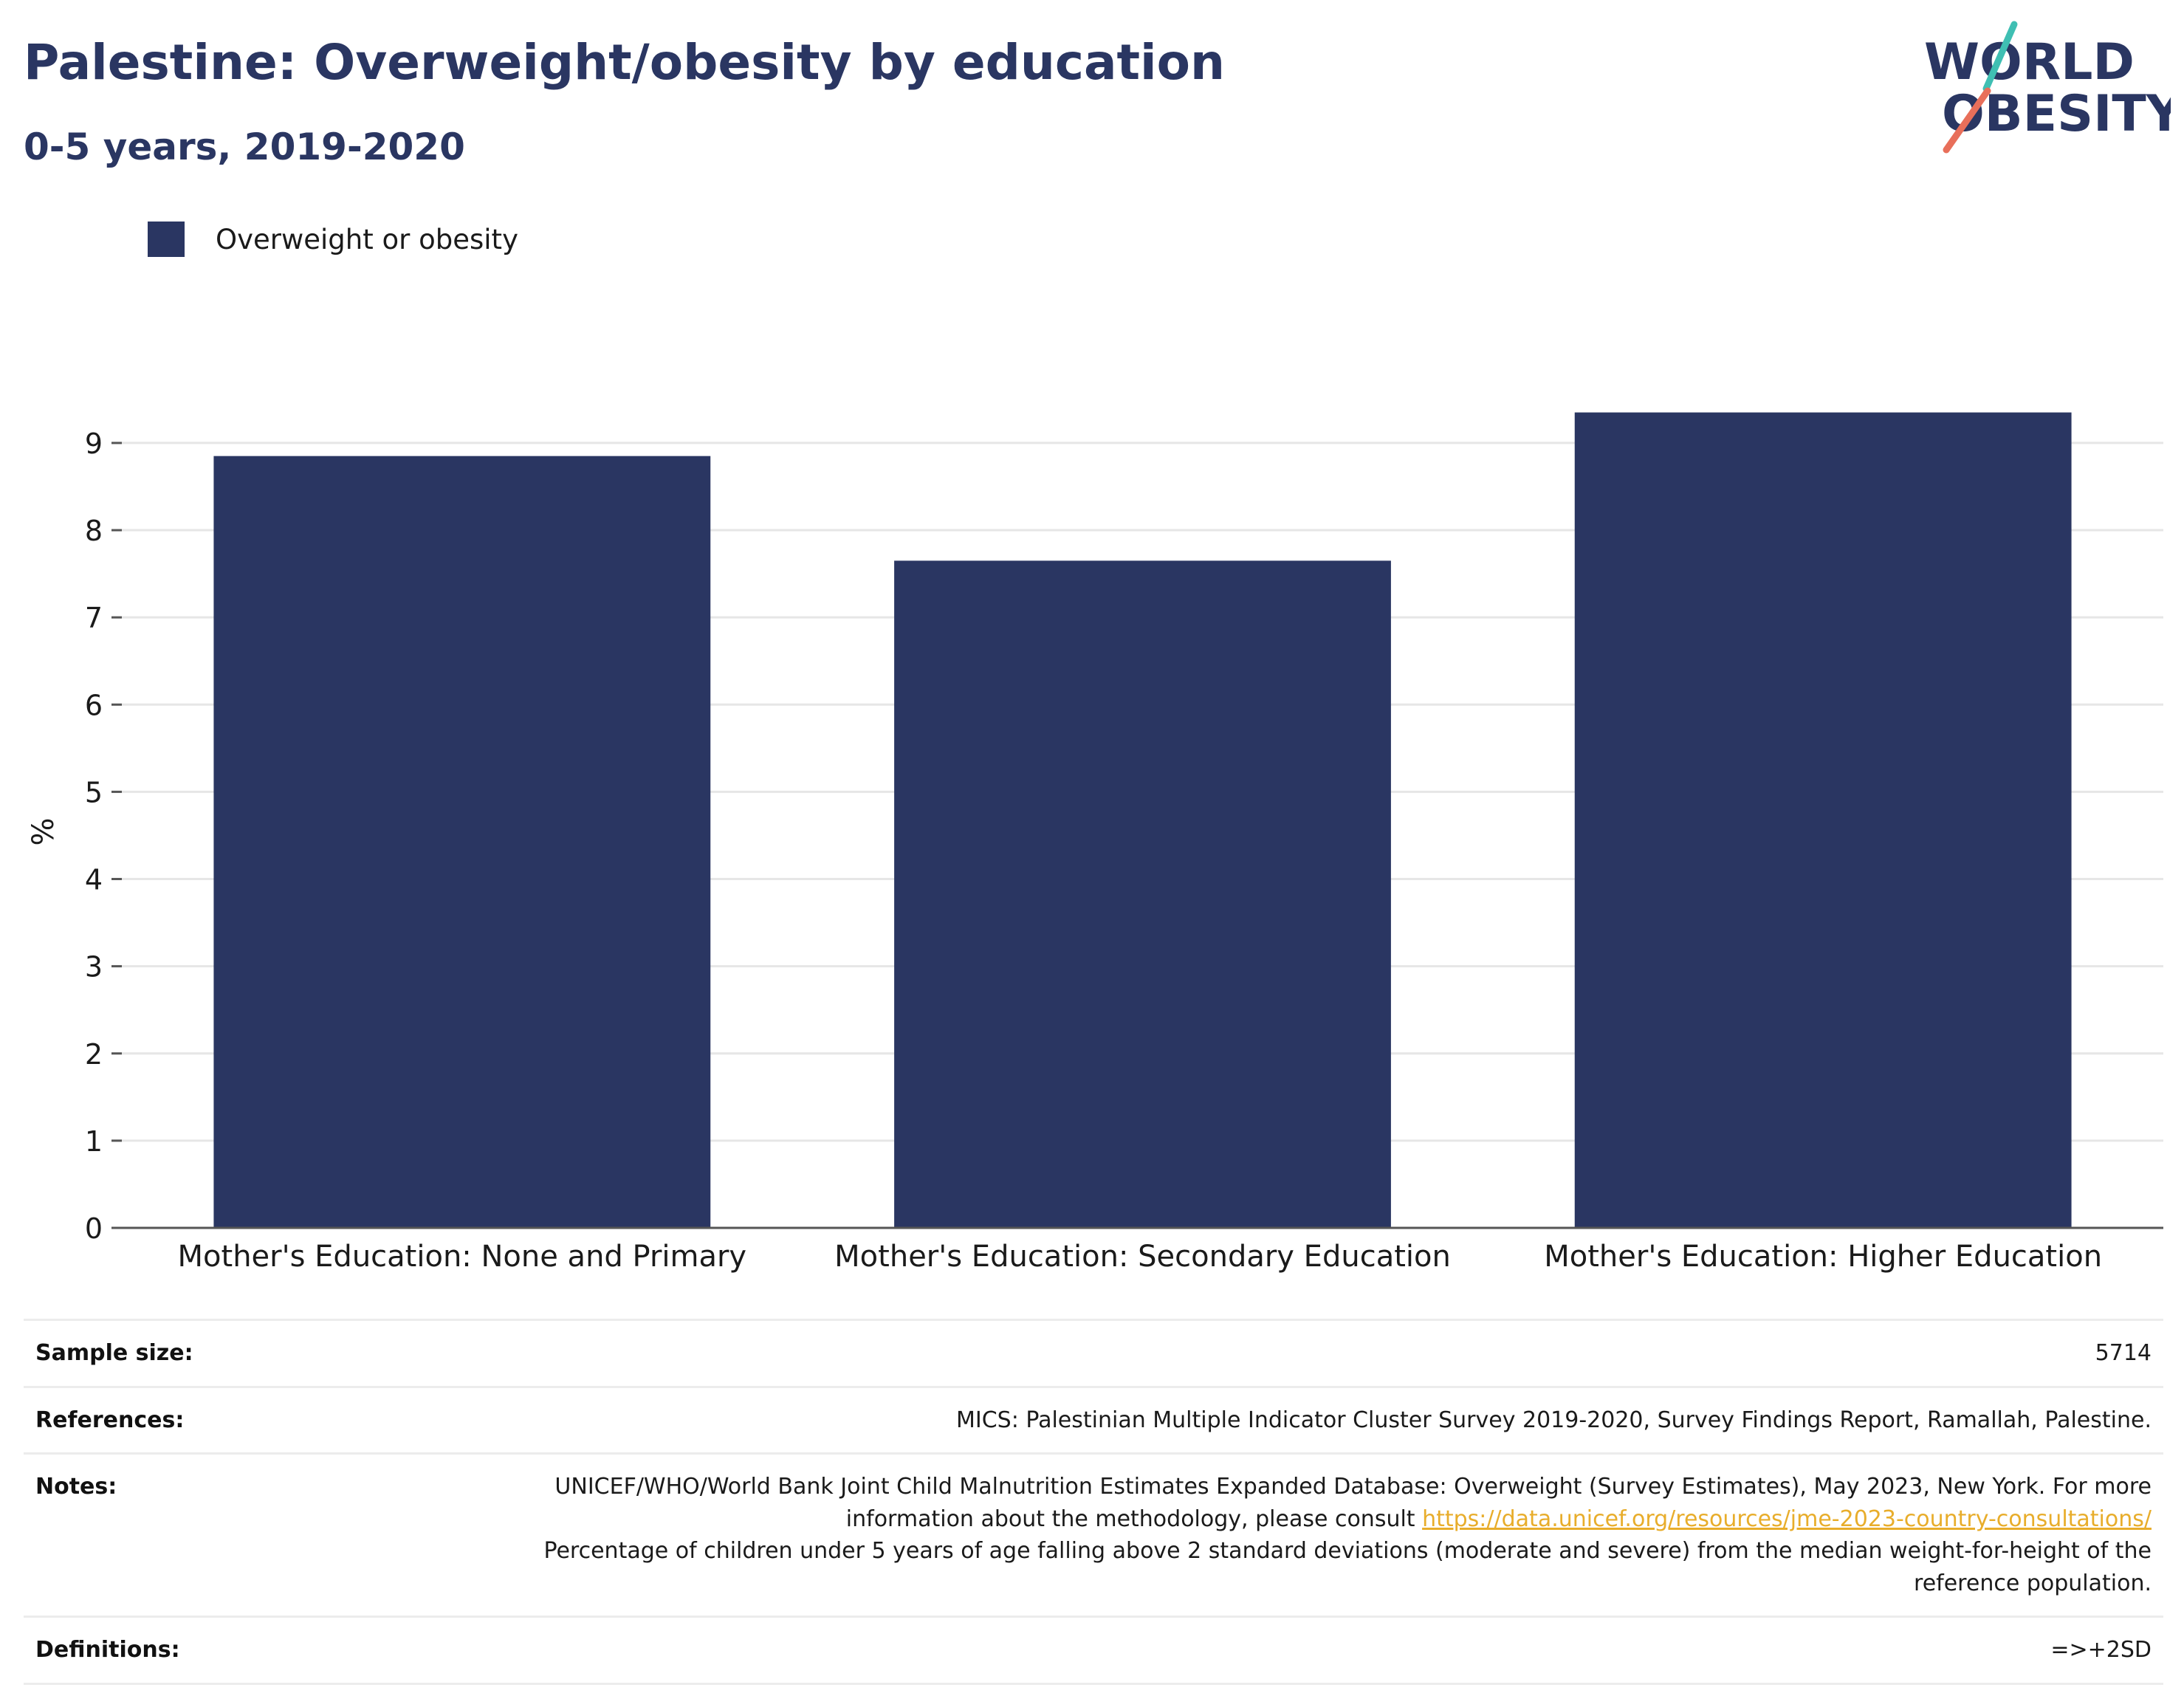 Image resolution: width=2184 pixels, height=1696 pixels. I want to click on chart-subtitle: 0-5 years, 2019-2020, so click(245, 147).